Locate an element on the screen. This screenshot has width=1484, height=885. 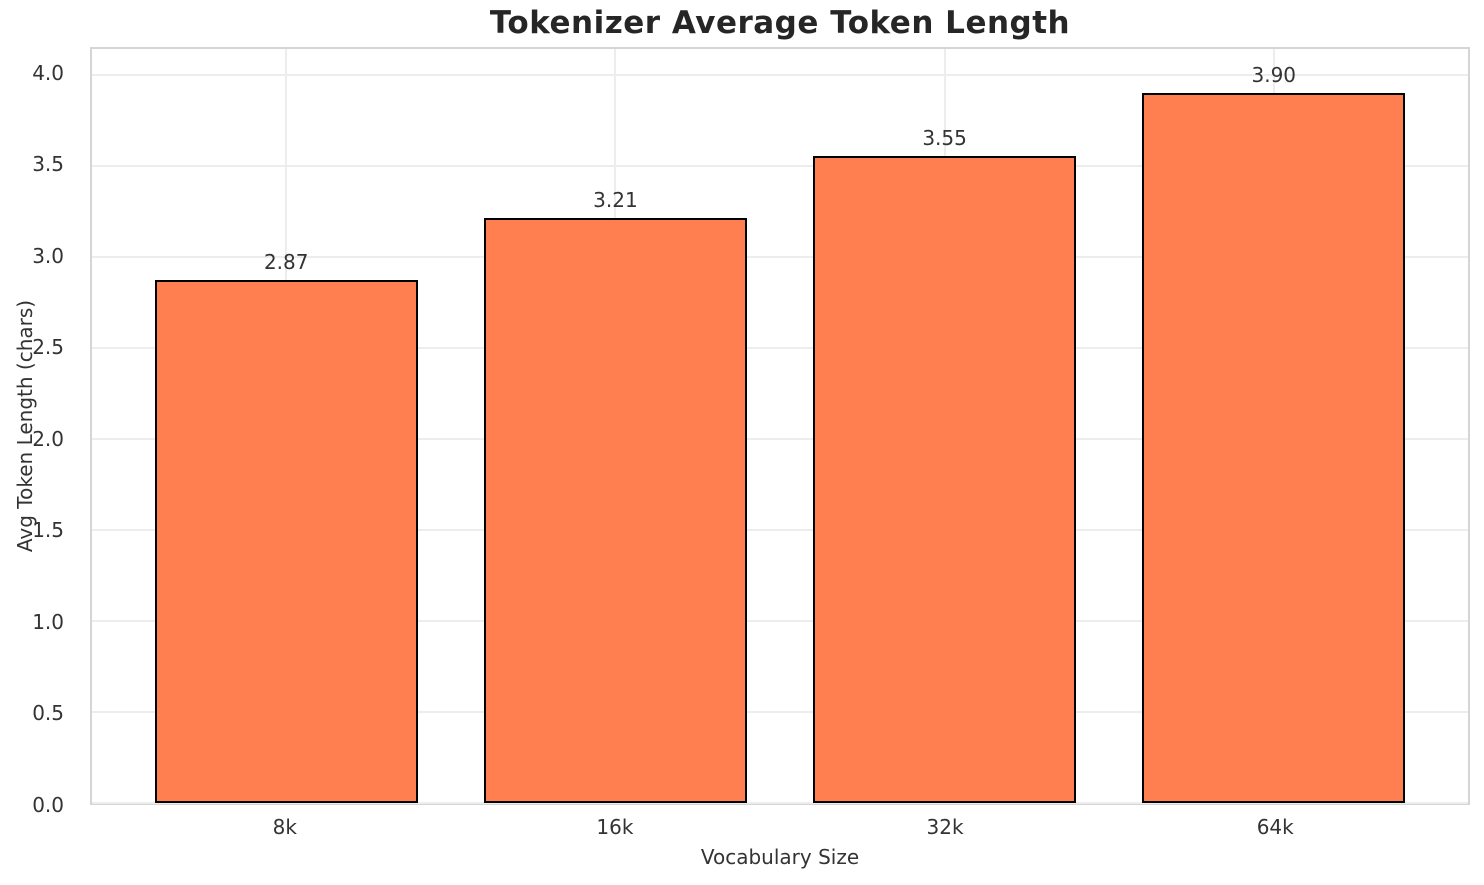
x-tick-label-16k: 16k is located at coordinates (615, 827).